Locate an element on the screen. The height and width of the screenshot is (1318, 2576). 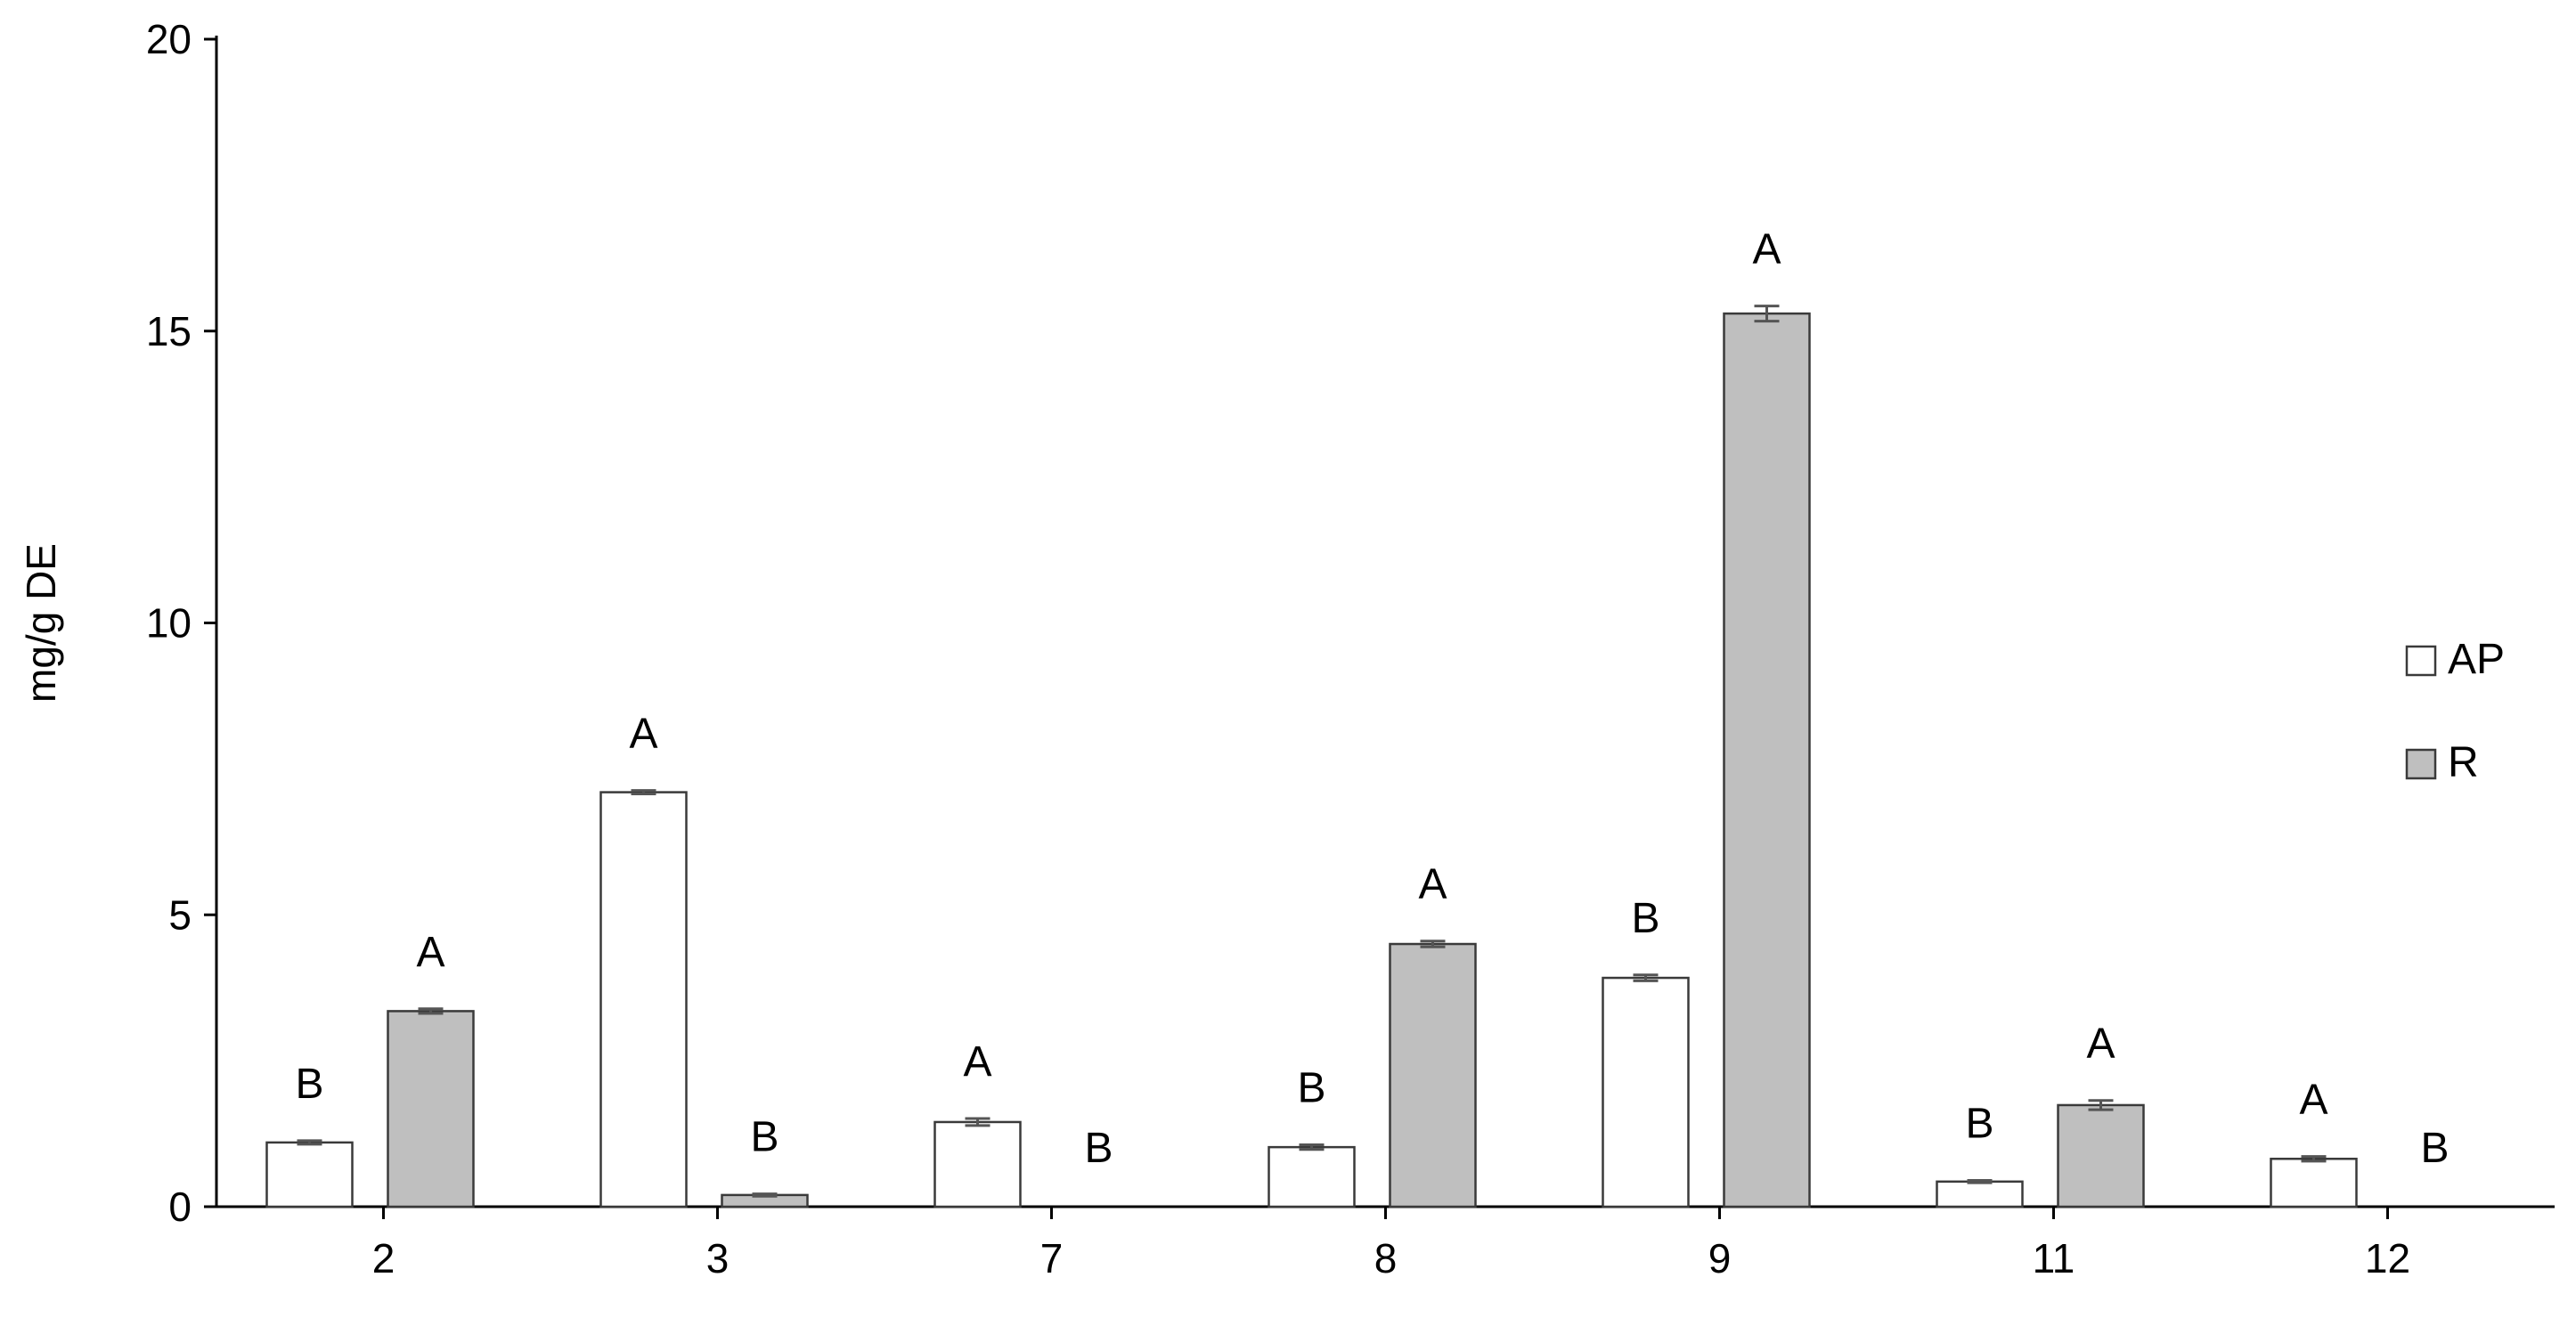
x-tick-label: 8 is located at coordinates (1386, 1258).